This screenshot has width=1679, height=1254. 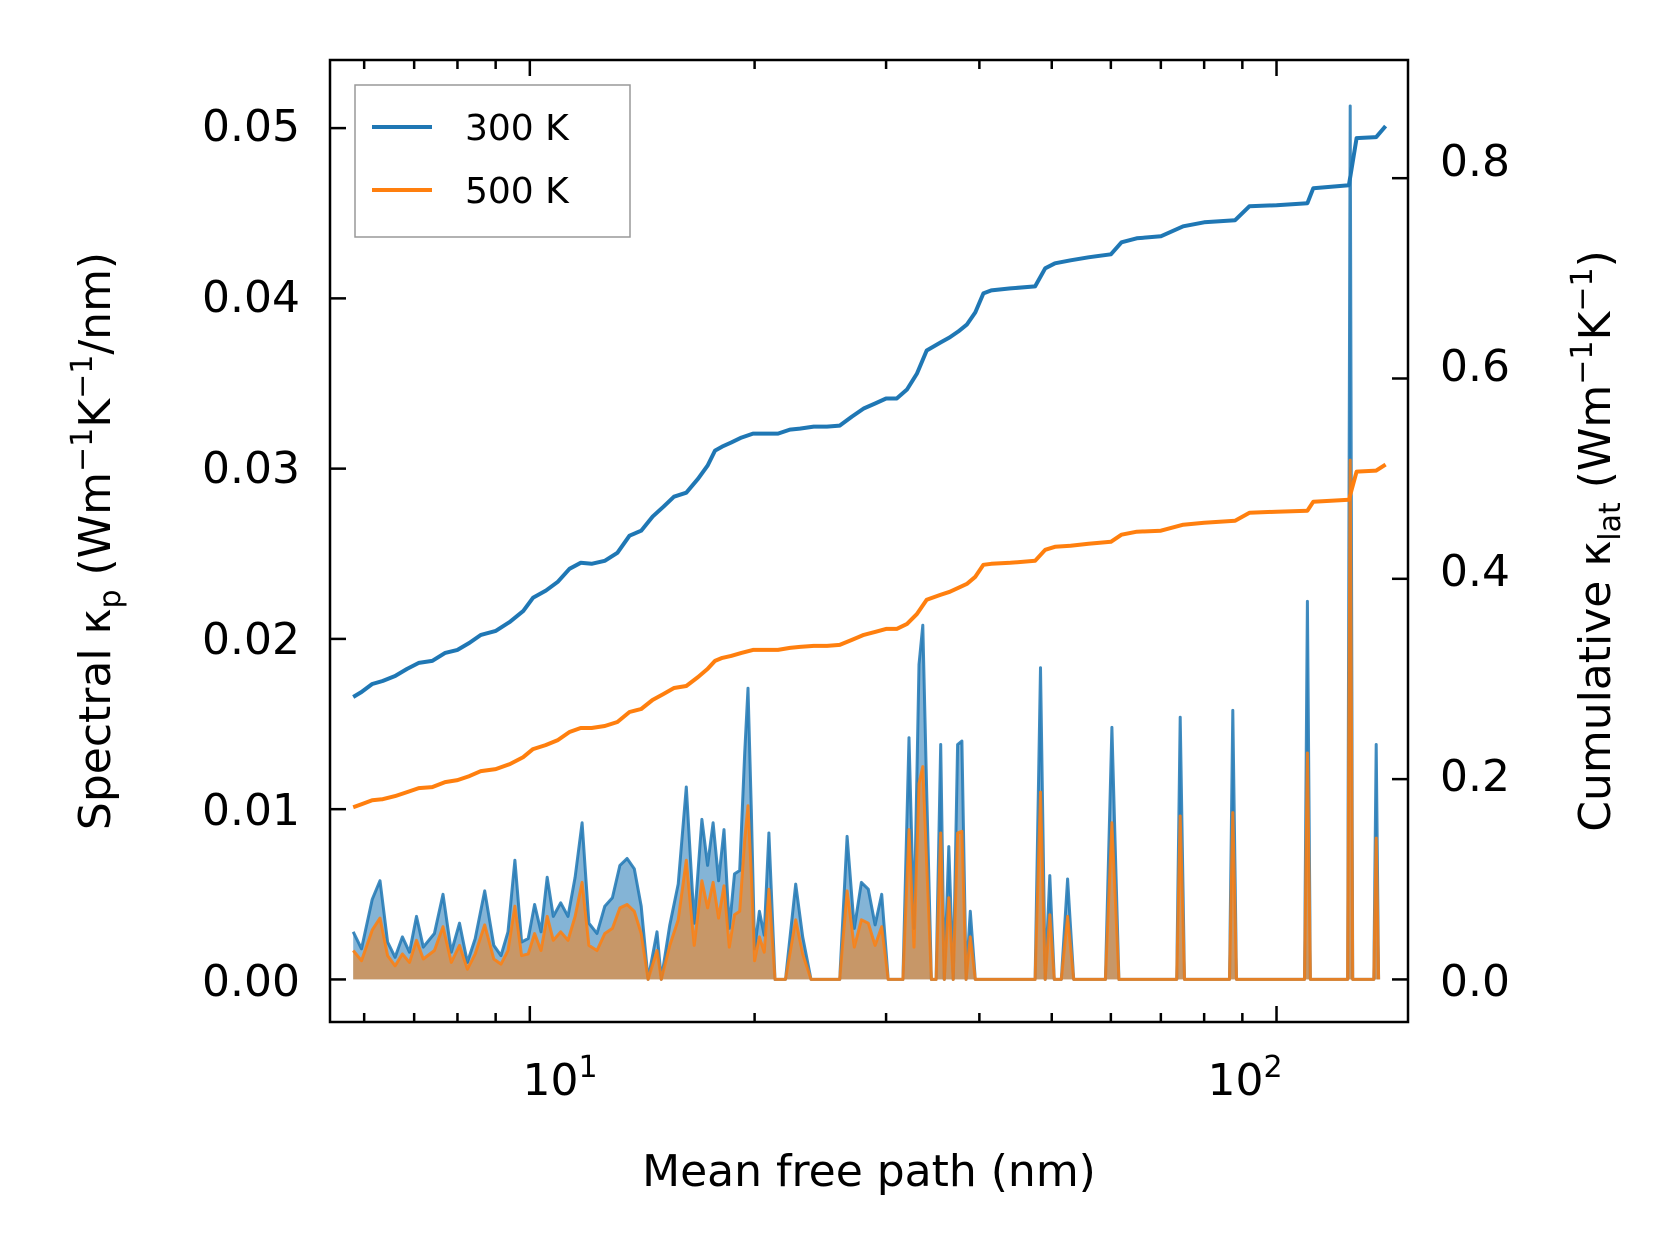 I want to click on y-left-tick-label-5: 0.05, so click(x=251, y=126).